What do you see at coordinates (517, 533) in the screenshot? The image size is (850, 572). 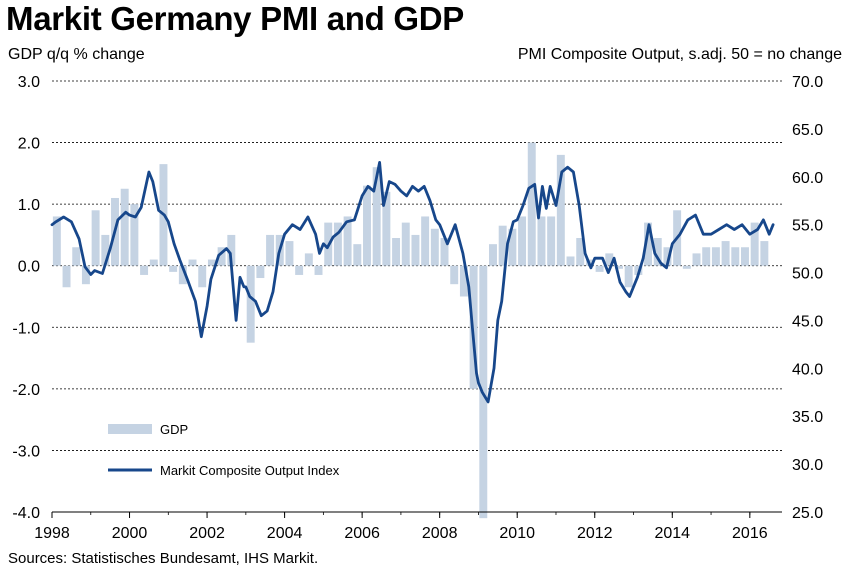 I see `x-tick-label: 2010` at bounding box center [517, 533].